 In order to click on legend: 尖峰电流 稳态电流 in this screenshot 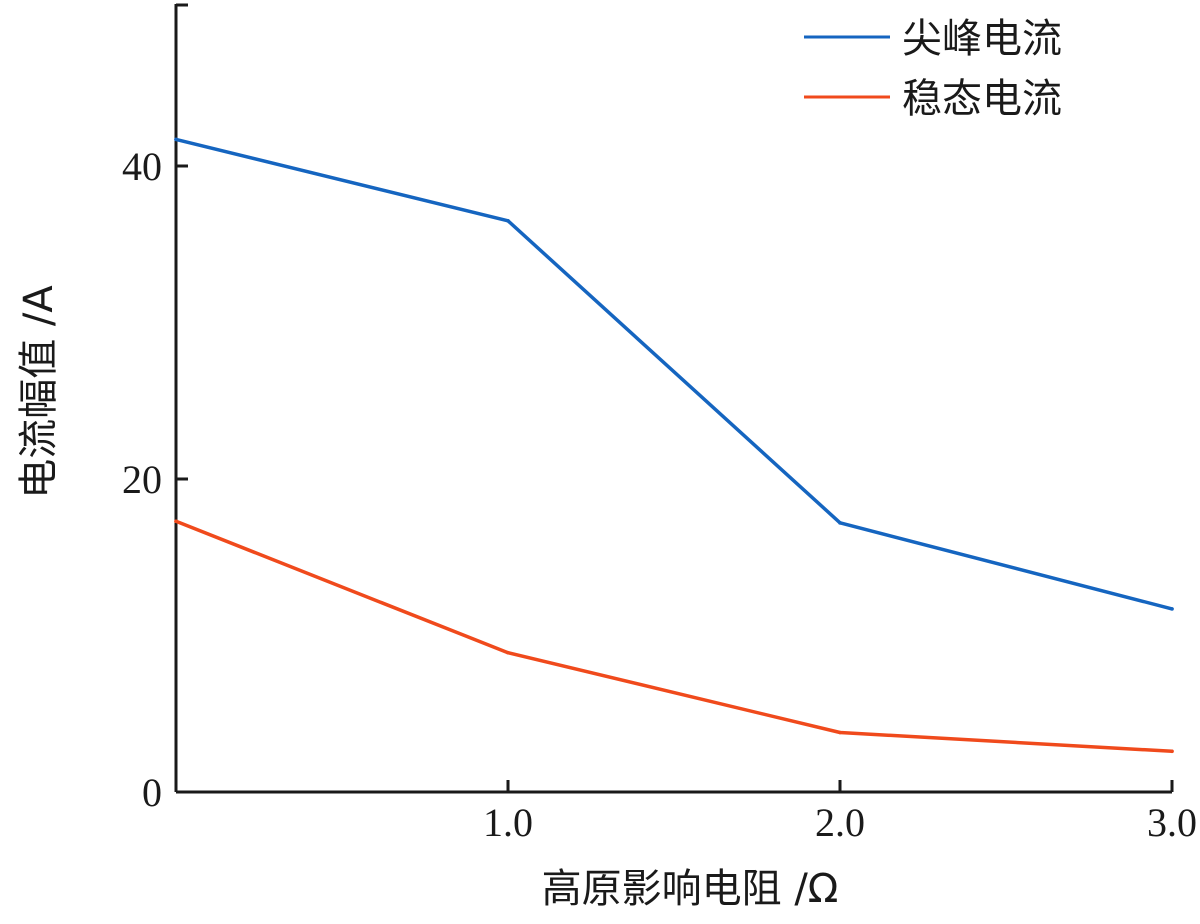, I will do `click(933, 69)`.